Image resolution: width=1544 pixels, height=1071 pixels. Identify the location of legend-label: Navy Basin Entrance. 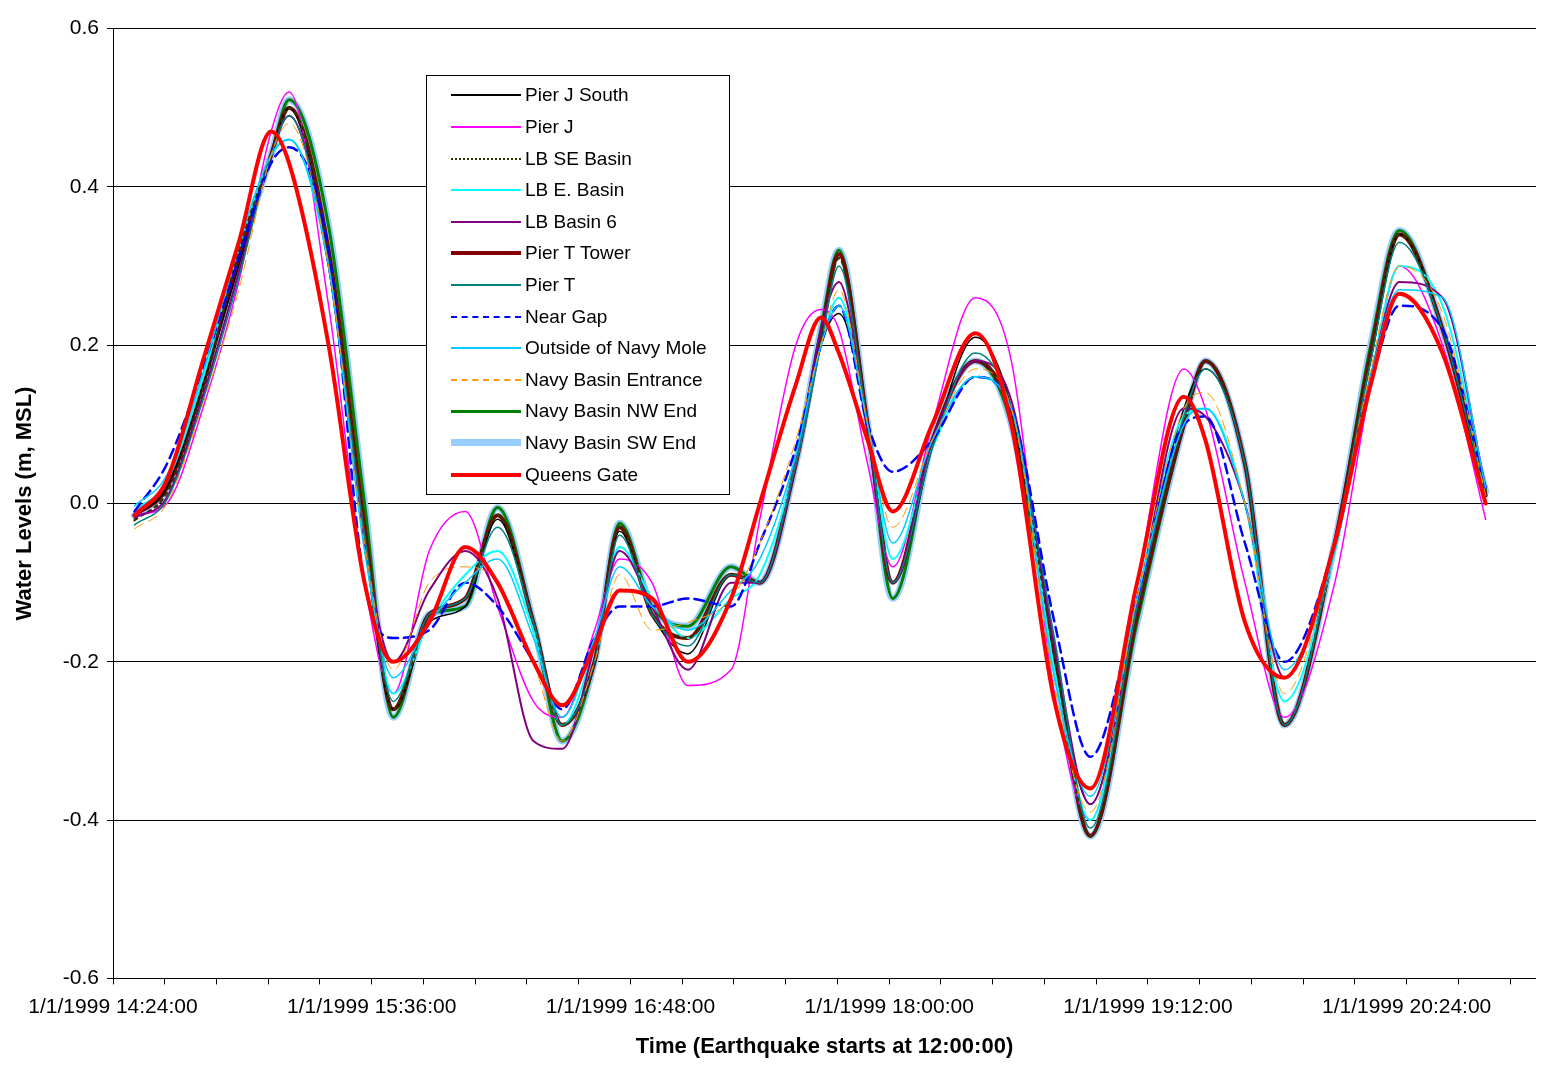
(614, 379).